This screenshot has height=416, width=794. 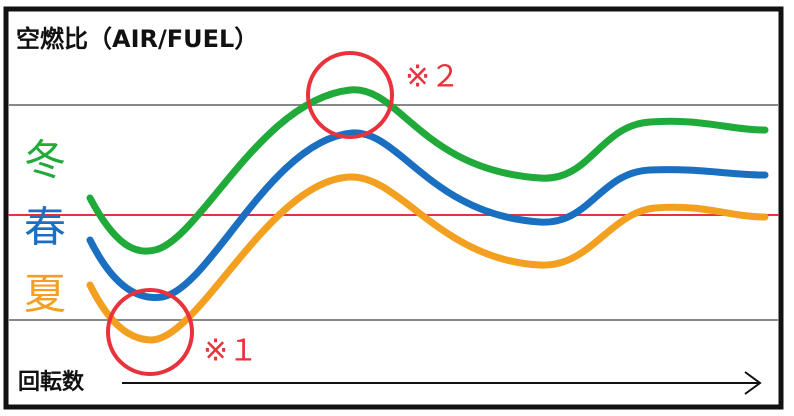 I want to click on annotation: ※２, so click(x=432, y=77).